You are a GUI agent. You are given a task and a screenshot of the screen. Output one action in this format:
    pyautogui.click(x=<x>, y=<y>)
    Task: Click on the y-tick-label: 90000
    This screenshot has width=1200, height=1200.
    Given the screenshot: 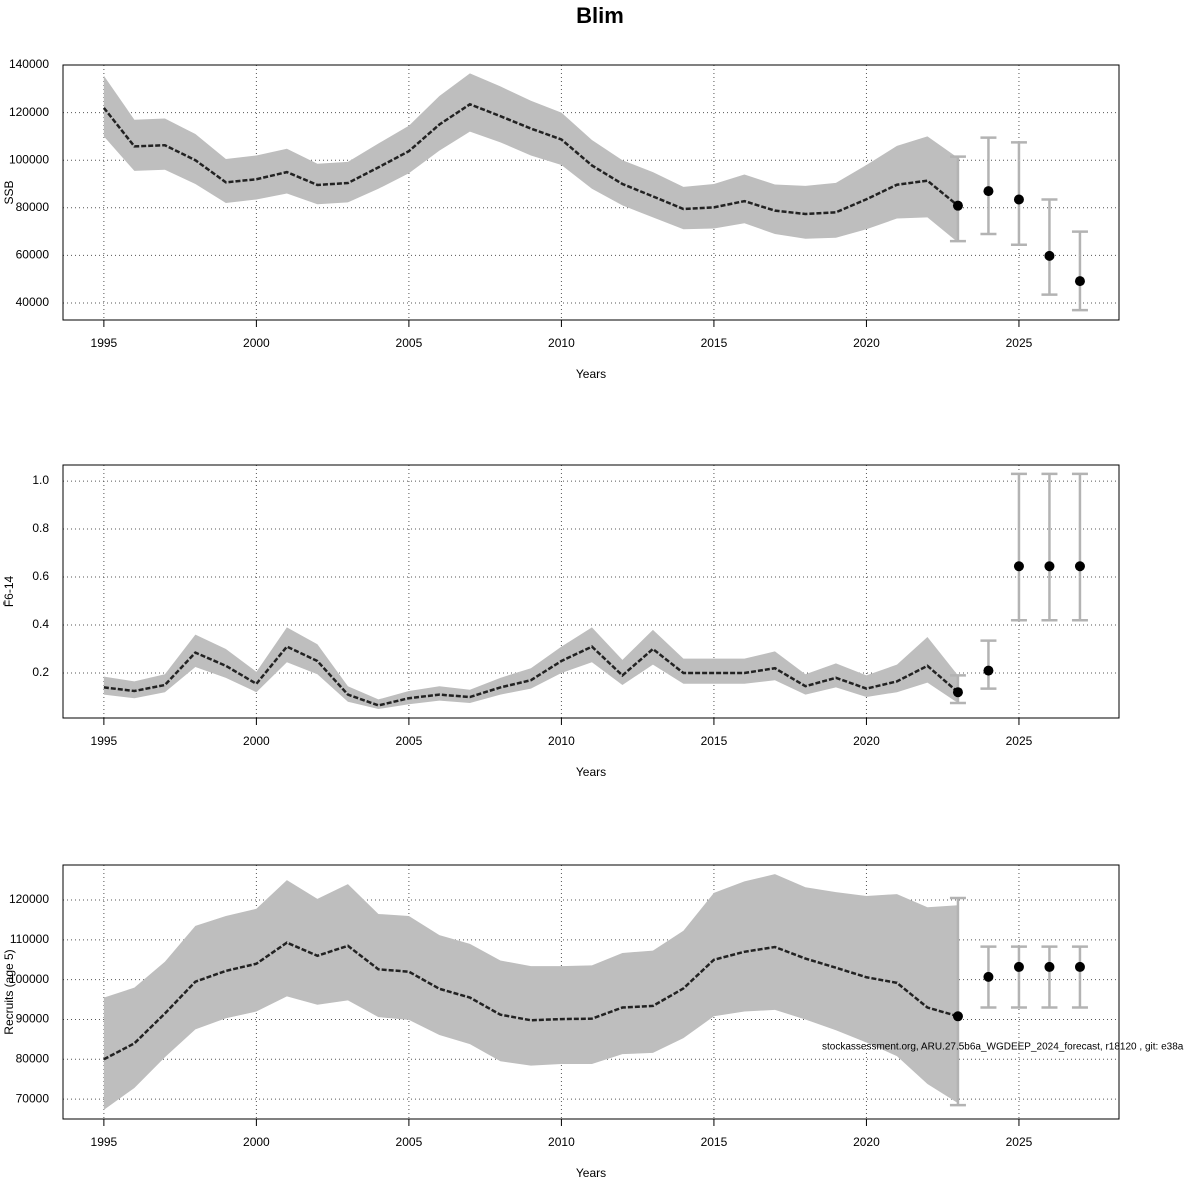 What is the action you would take?
    pyautogui.click(x=33, y=1019)
    